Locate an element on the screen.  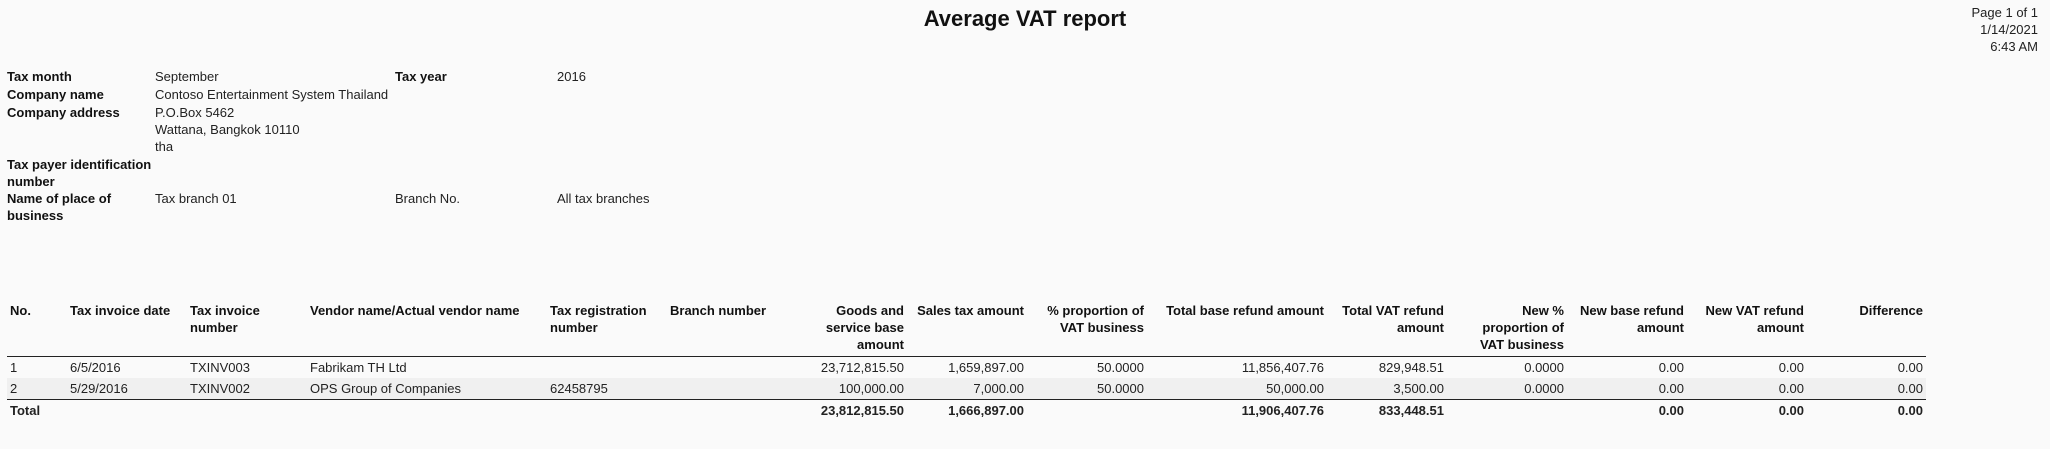
company-address-line1: P.O.Box 5462 is located at coordinates (195, 112).